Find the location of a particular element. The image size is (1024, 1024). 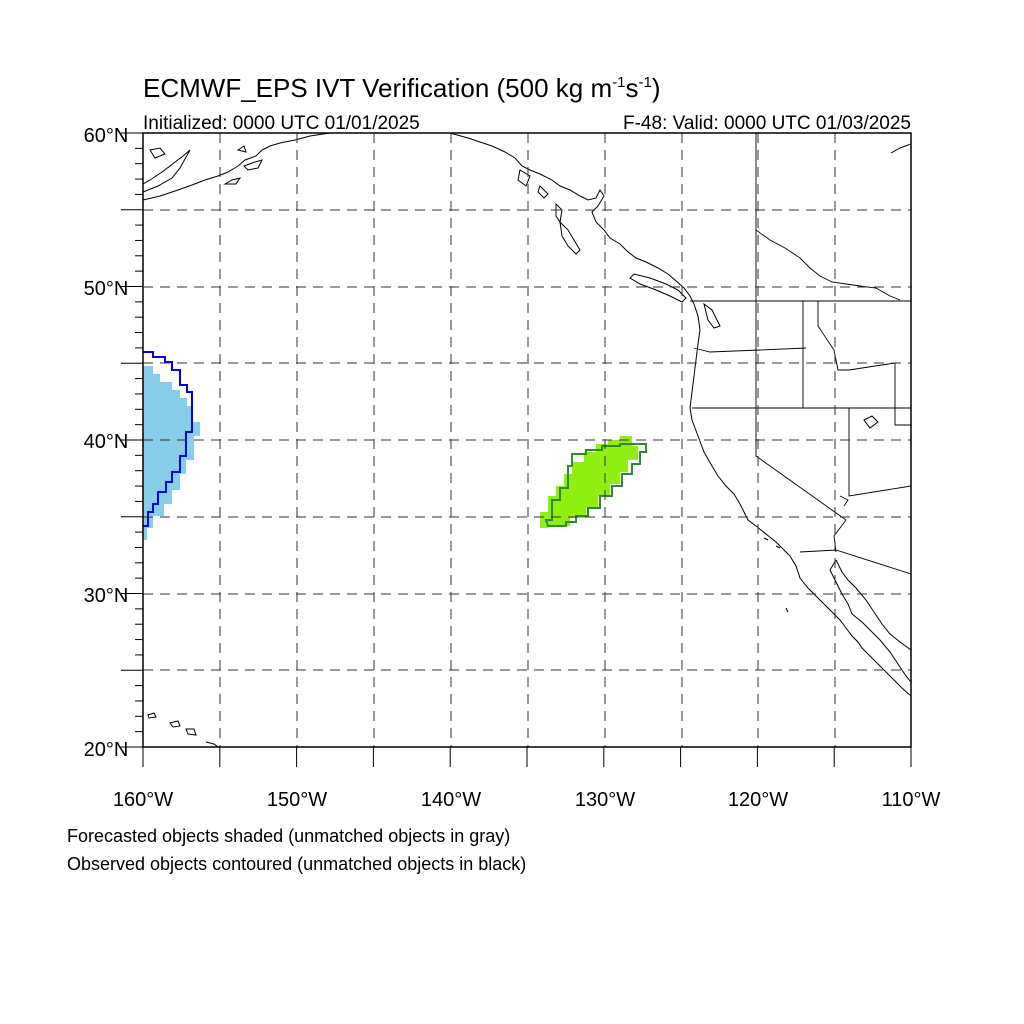

coastline-west-us is located at coordinates (740, 430).